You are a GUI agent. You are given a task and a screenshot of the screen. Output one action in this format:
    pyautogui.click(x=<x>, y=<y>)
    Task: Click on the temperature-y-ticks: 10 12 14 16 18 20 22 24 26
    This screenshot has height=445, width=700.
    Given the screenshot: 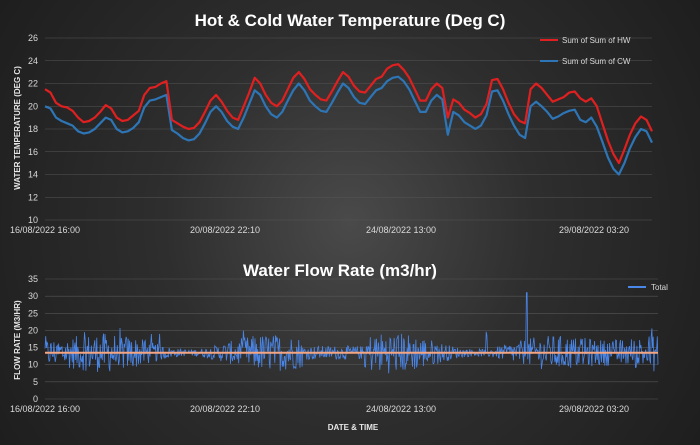 What is the action you would take?
    pyautogui.click(x=33, y=129)
    